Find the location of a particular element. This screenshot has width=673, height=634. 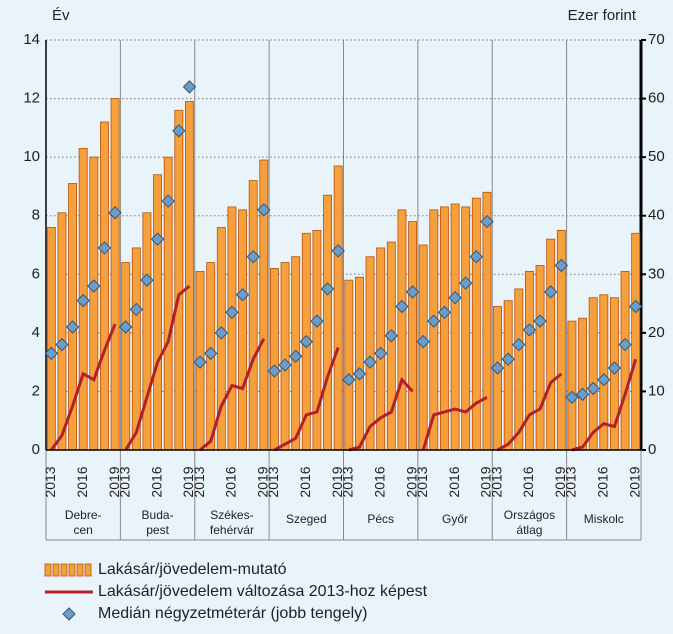

group-label: cen is located at coordinates (83, 530).